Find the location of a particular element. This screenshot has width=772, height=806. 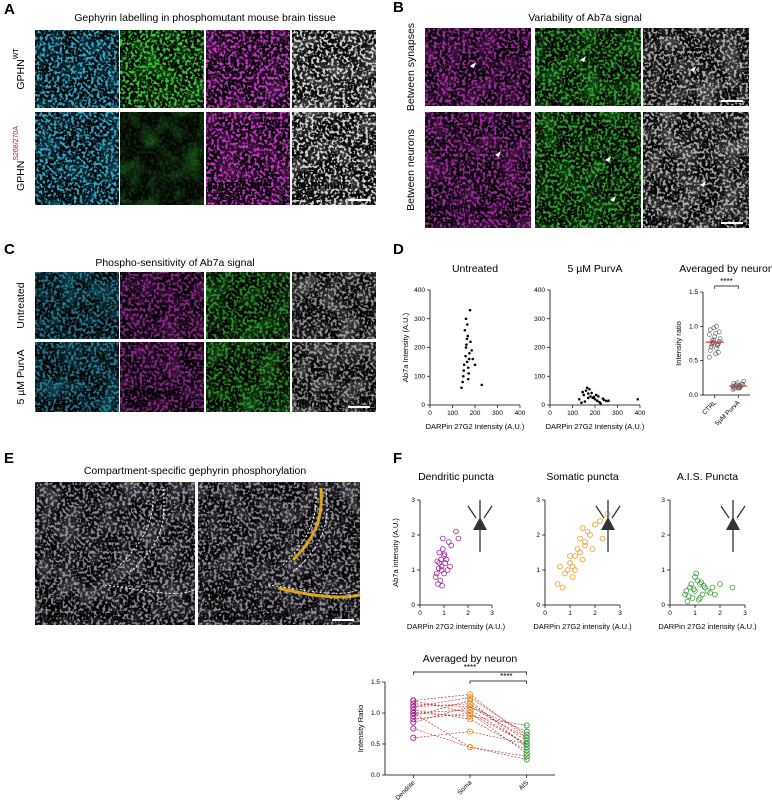

x-tick-label: 2 is located at coordinates (595, 613).